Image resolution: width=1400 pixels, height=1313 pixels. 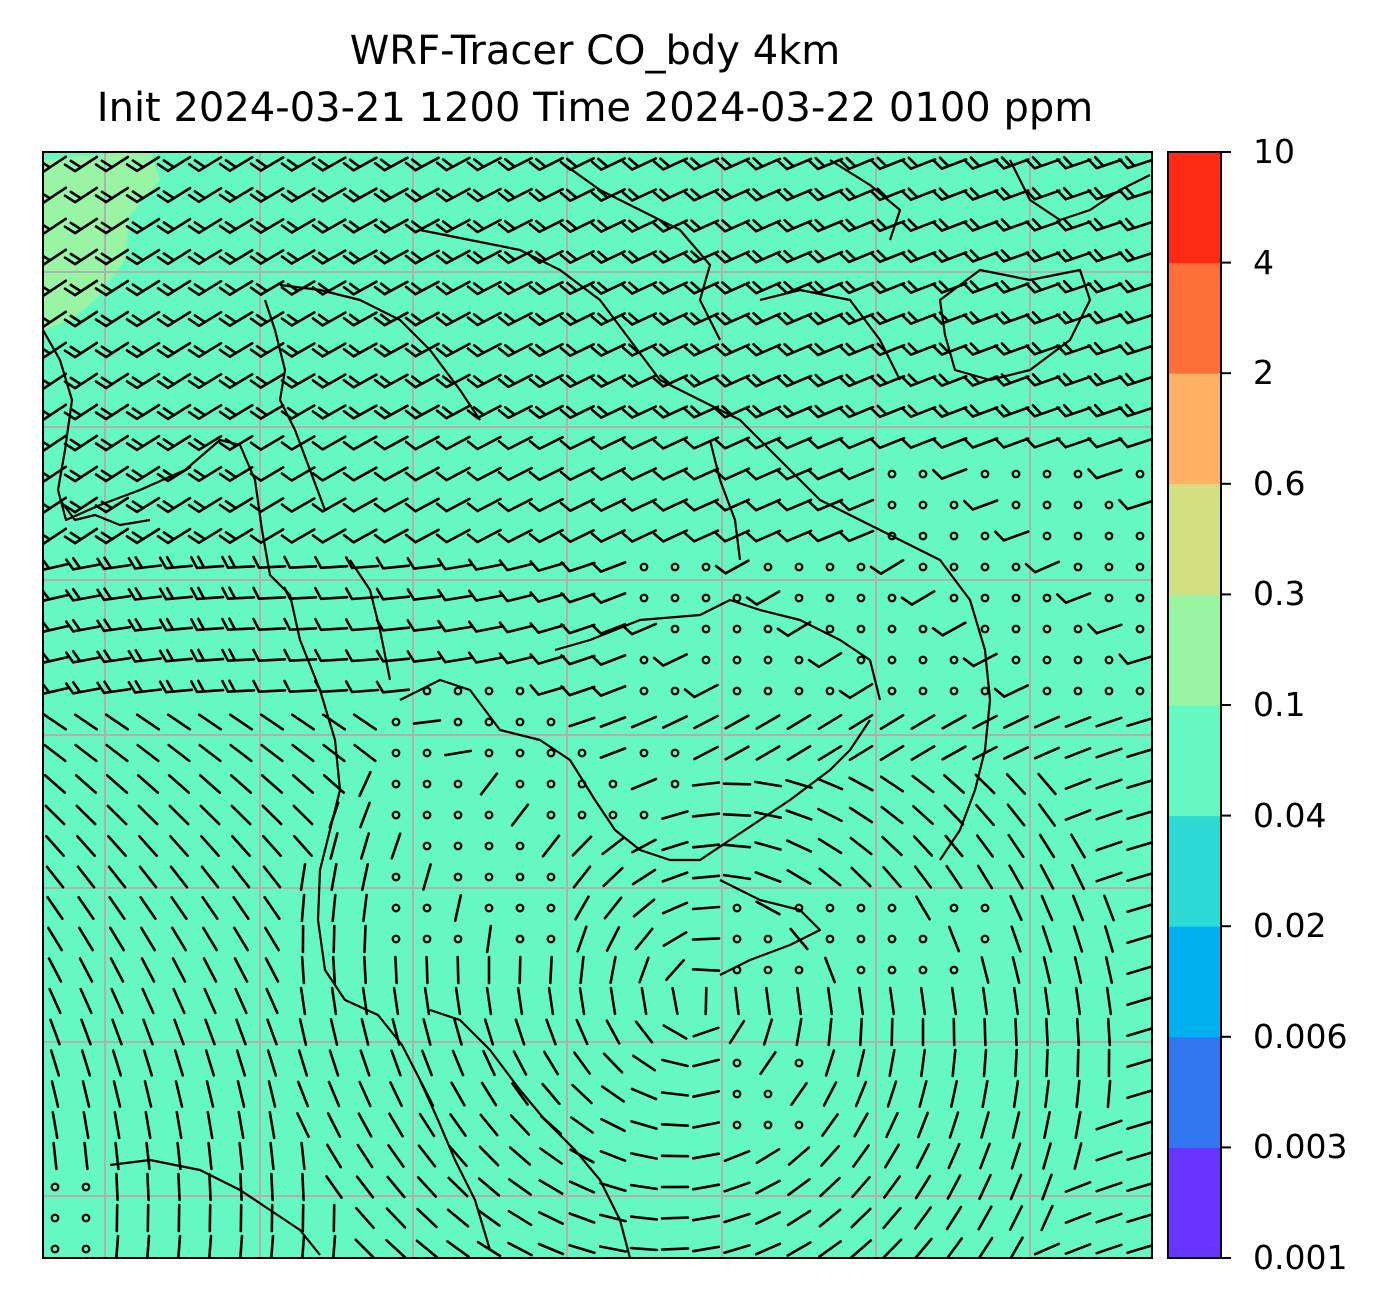 What do you see at coordinates (1300, 1147) in the screenshot?
I see `colorbar-tick-label: 0.003` at bounding box center [1300, 1147].